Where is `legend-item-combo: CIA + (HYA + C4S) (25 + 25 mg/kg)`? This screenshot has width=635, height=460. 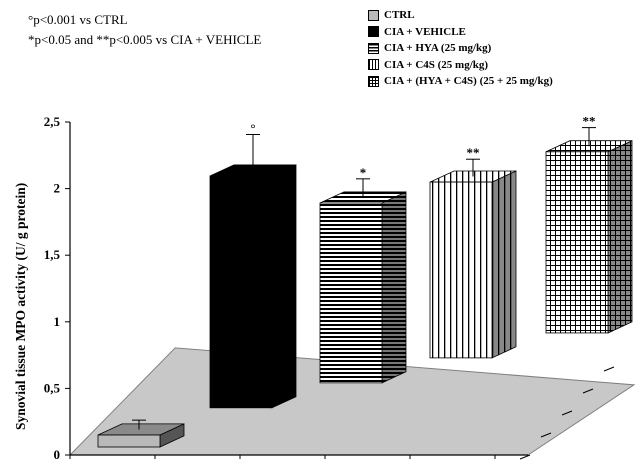 legend-item-combo: CIA + (HYA + C4S) (25 + 25 mg/kg) is located at coordinates (460, 81).